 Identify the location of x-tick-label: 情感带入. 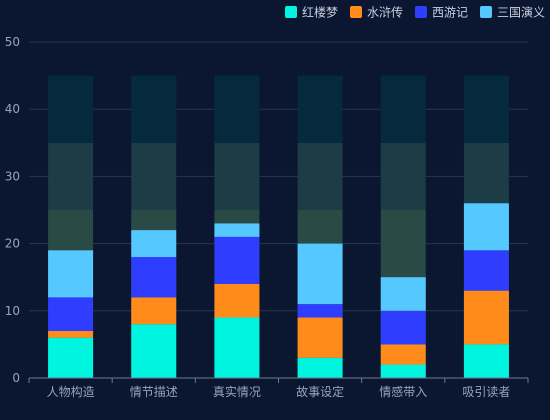
(403, 391).